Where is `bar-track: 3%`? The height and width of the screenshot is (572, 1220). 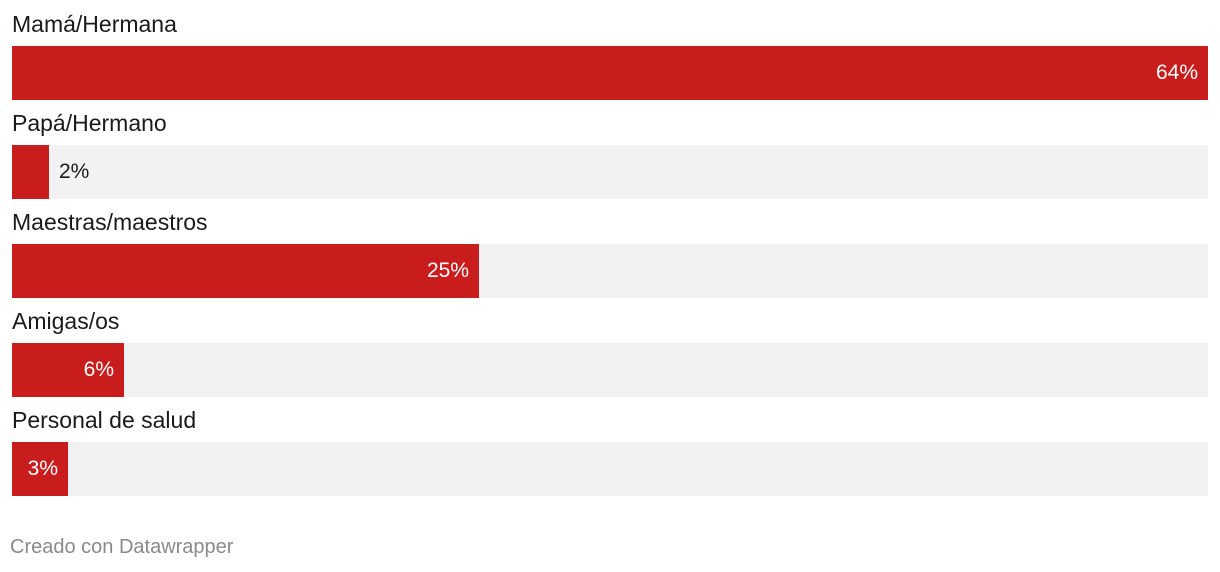
bar-track: 3% is located at coordinates (610, 469).